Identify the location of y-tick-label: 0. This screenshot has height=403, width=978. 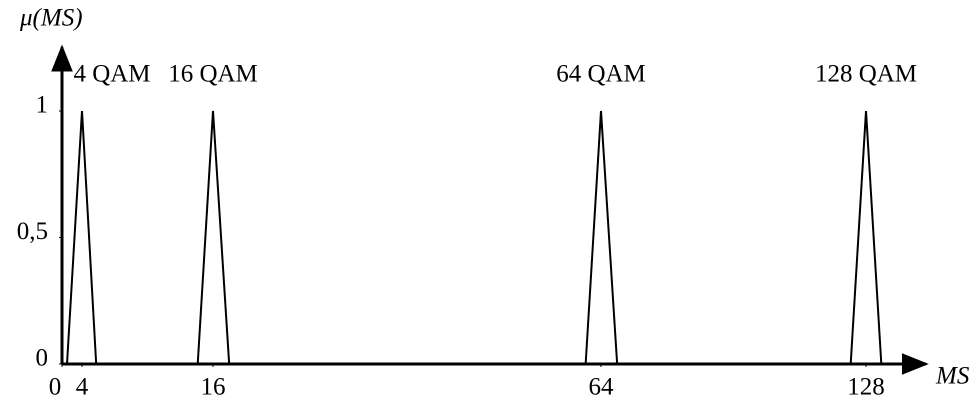
(42, 358).